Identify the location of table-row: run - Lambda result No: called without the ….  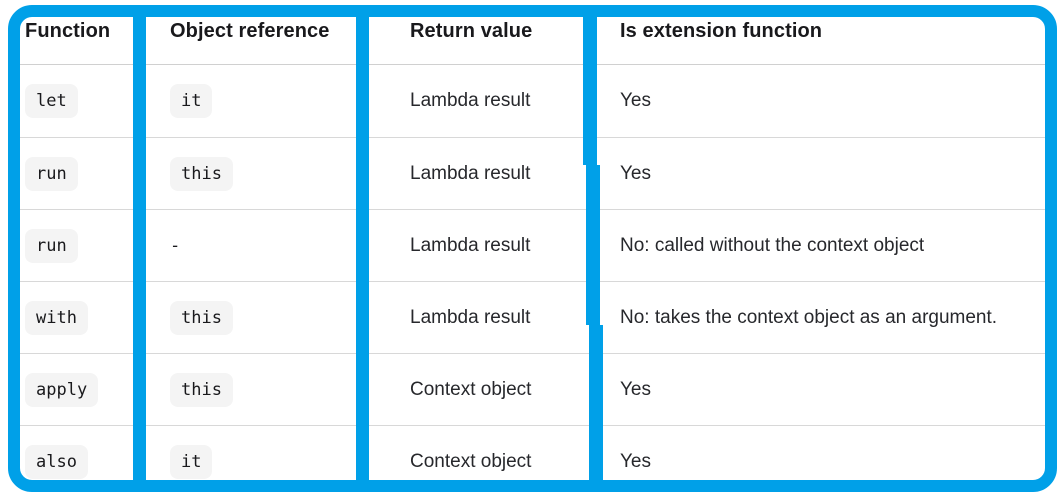
(532, 245).